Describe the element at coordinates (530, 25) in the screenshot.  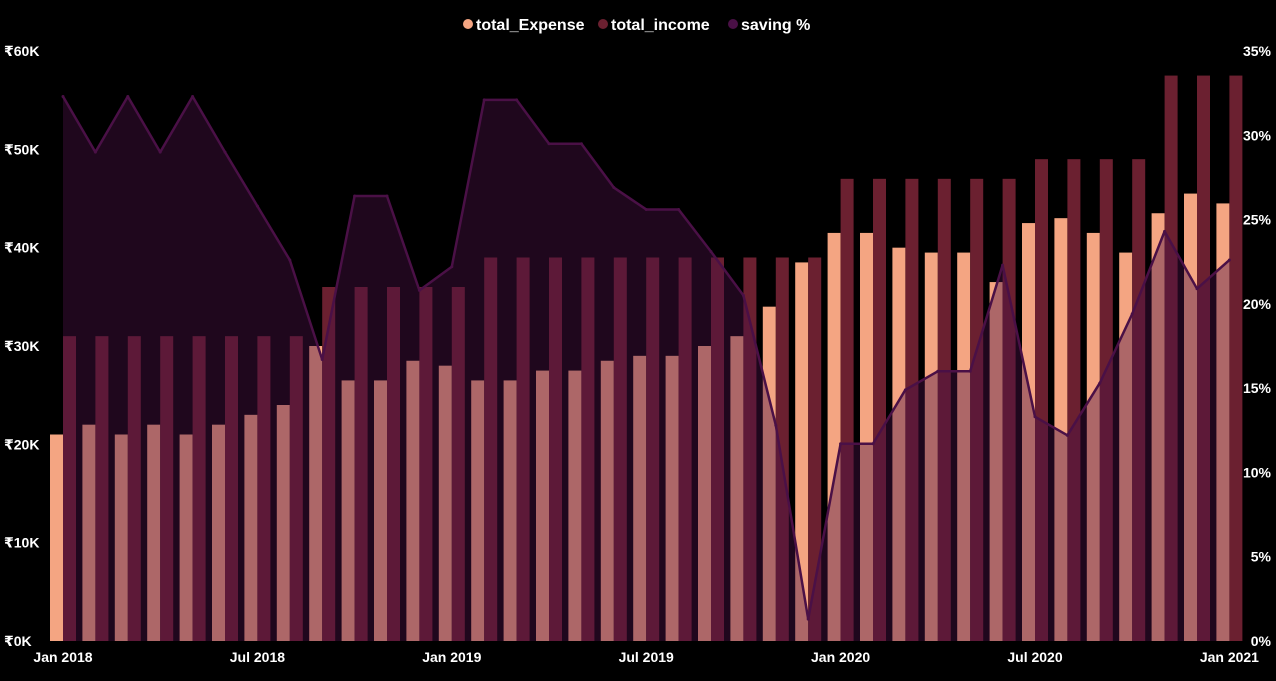
I see `legend-label-0: total_Expense` at that location.